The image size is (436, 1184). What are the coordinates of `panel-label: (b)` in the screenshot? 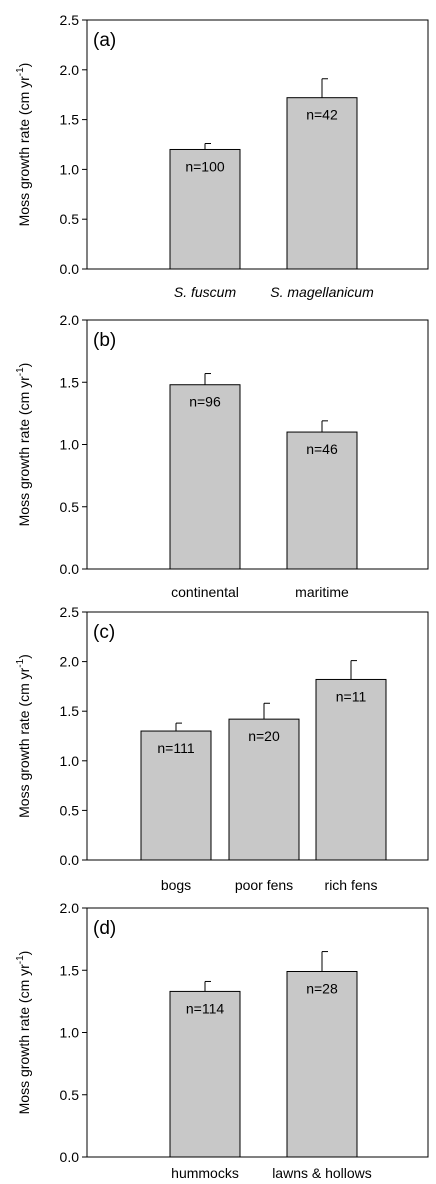 It's located at (104, 340).